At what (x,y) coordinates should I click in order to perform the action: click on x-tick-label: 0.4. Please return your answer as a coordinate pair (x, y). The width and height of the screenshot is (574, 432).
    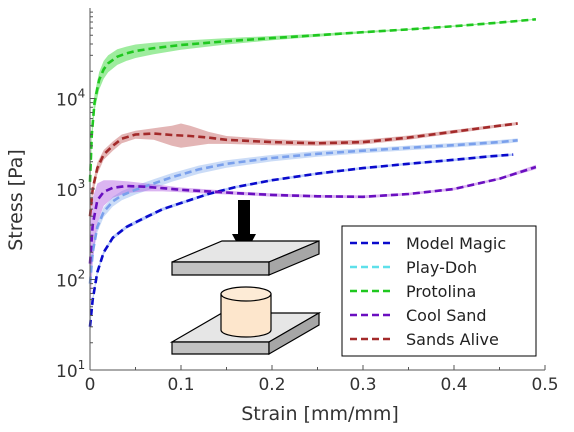
    Looking at the image, I should click on (453, 385).